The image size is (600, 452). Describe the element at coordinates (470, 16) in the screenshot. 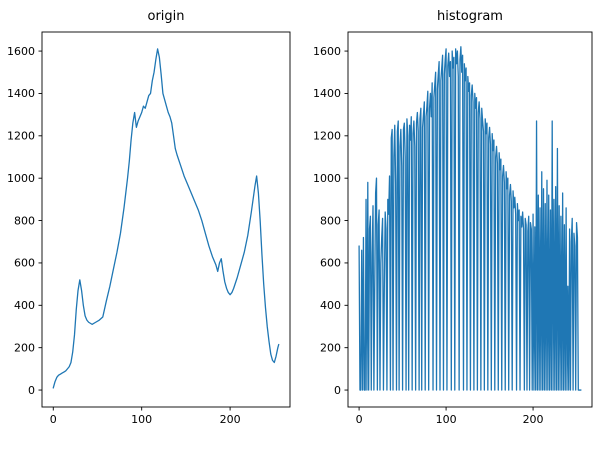

I see `right-chart-title: histogram` at that location.